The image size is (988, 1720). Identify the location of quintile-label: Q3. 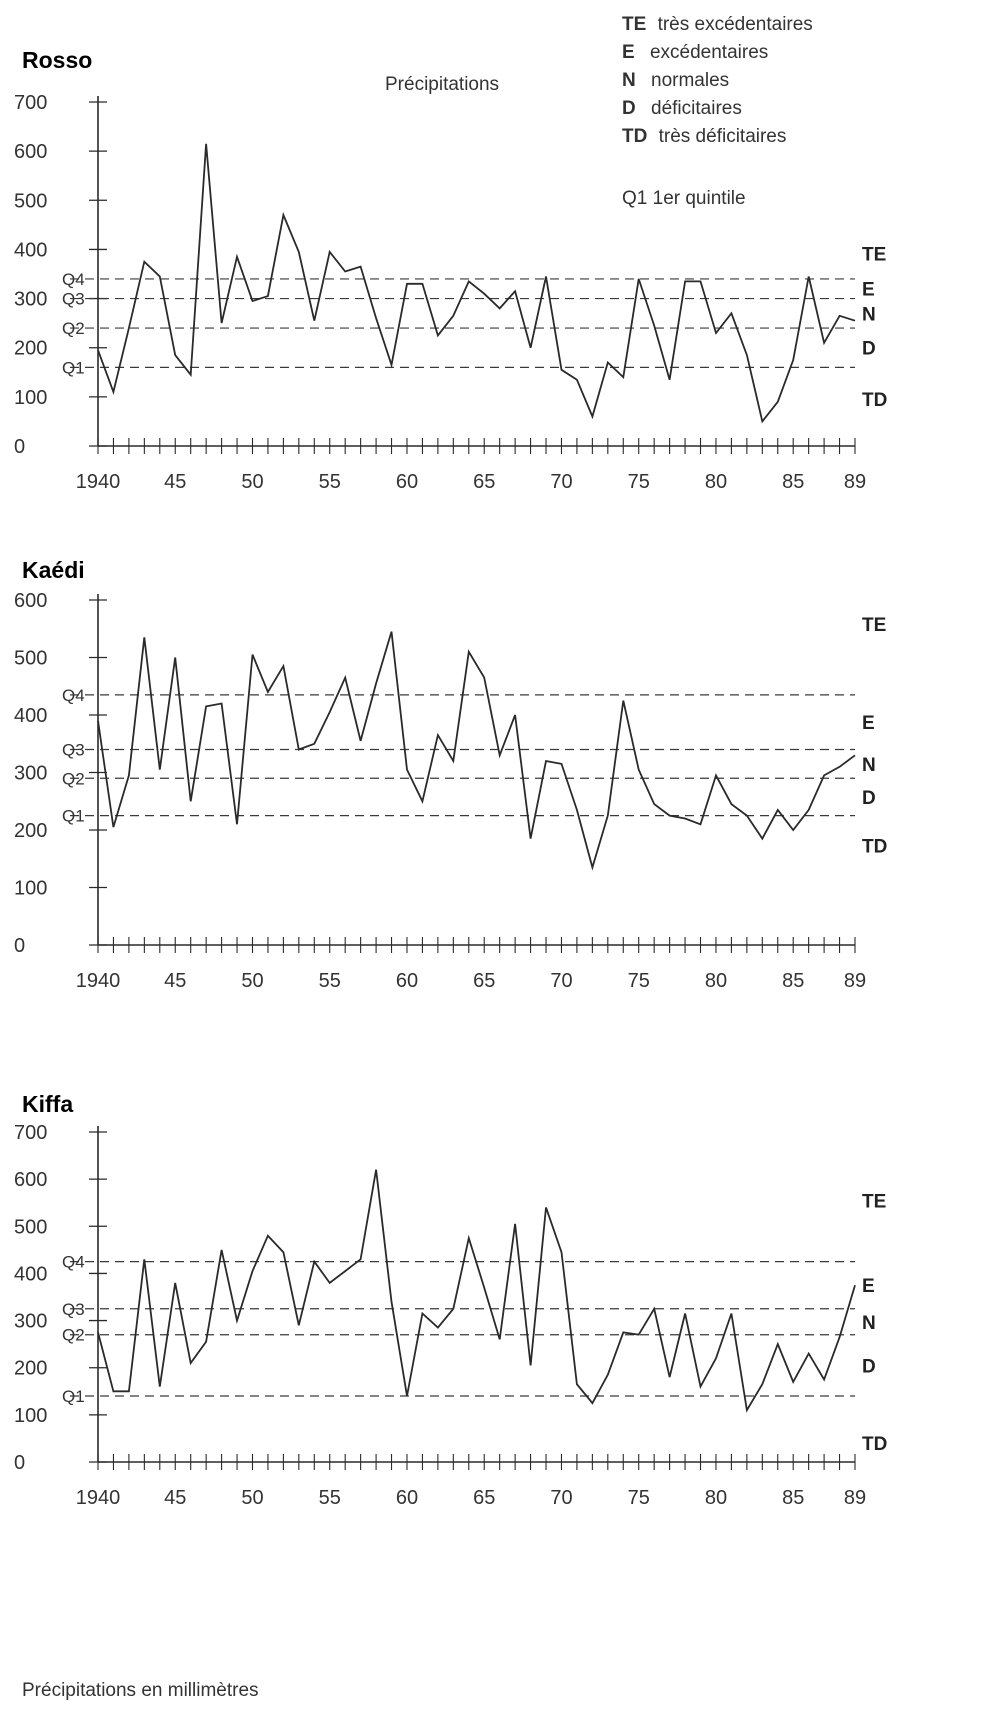
(73, 1309).